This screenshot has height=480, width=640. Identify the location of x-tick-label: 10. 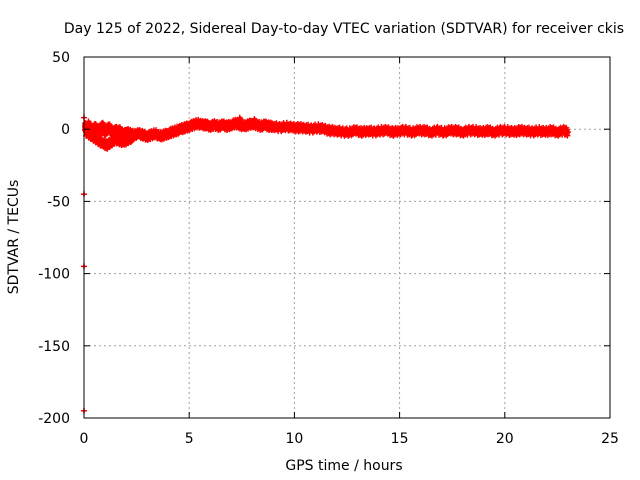
(294, 439).